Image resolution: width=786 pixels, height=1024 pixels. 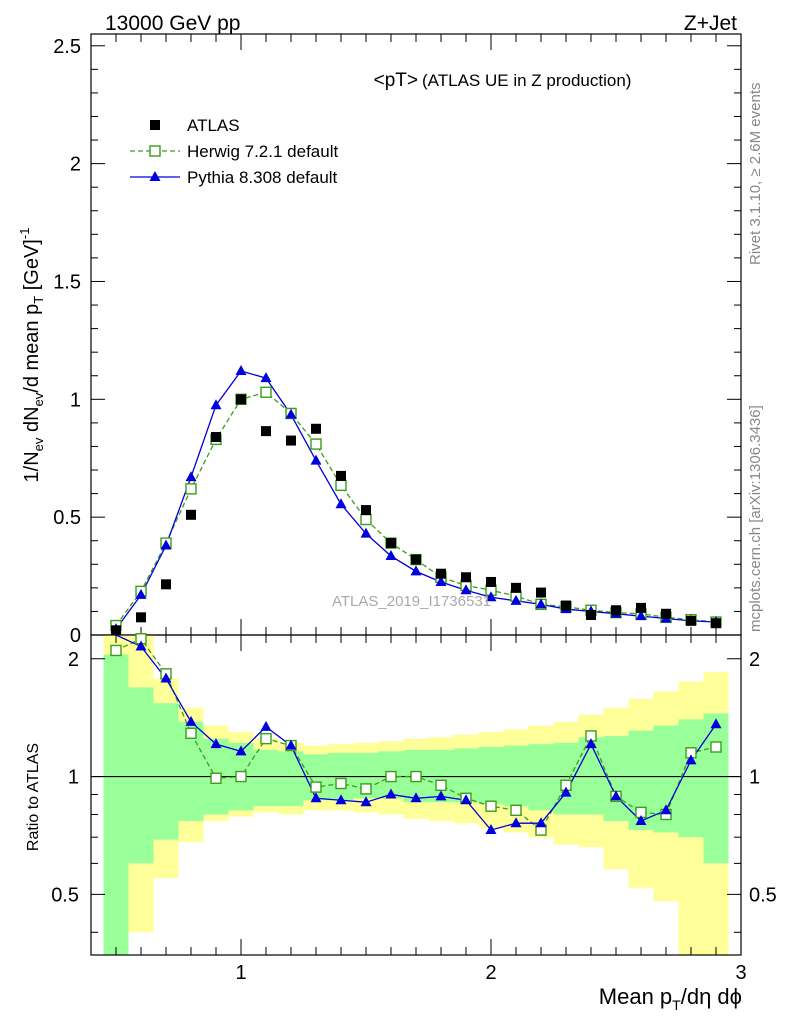 What do you see at coordinates (33, 797) in the screenshot?
I see `ratio-y-axis-label: Ratio to ATLAS` at bounding box center [33, 797].